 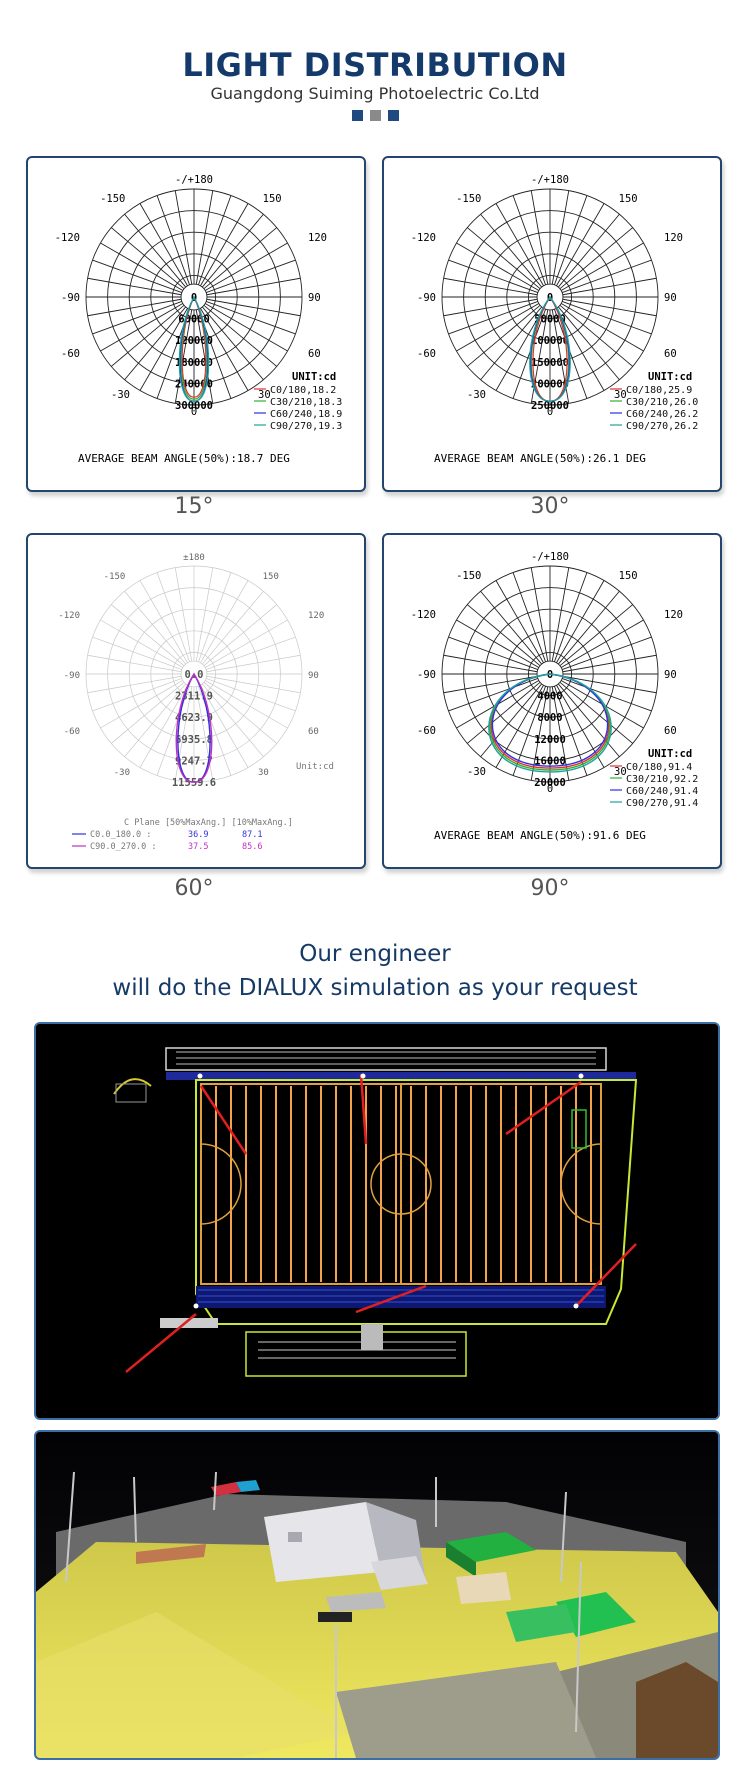 What do you see at coordinates (550, 761) in the screenshot?
I see `radial-value-label: 16000` at bounding box center [550, 761].